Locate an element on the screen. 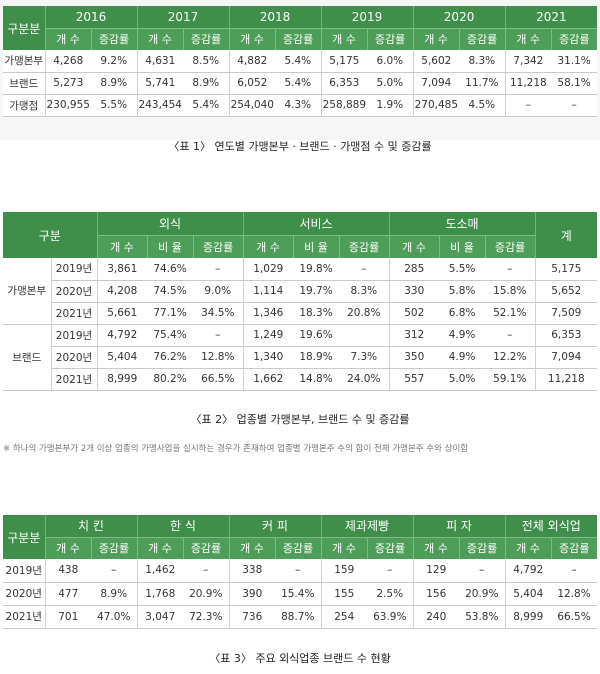  table-cell: 6.0% is located at coordinates (390, 61).